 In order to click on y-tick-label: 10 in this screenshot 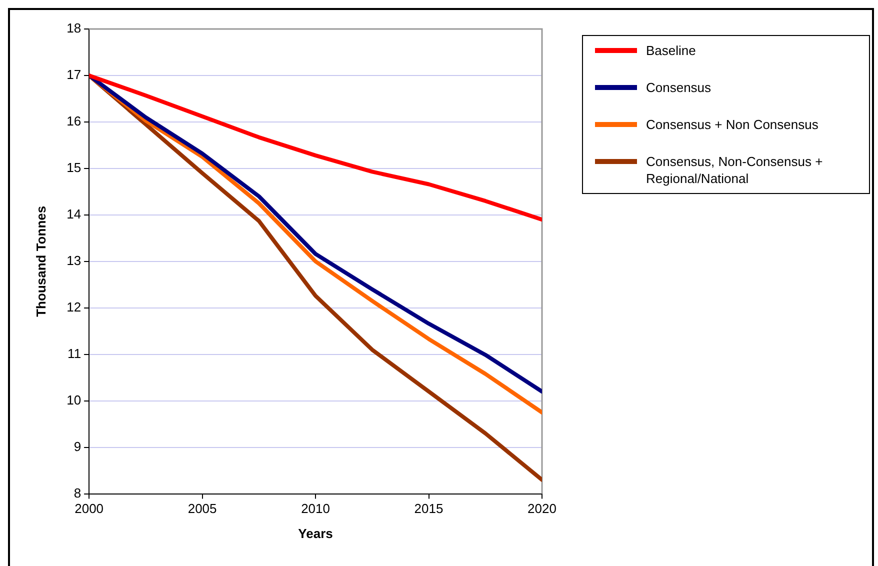, I will do `click(74, 400)`.